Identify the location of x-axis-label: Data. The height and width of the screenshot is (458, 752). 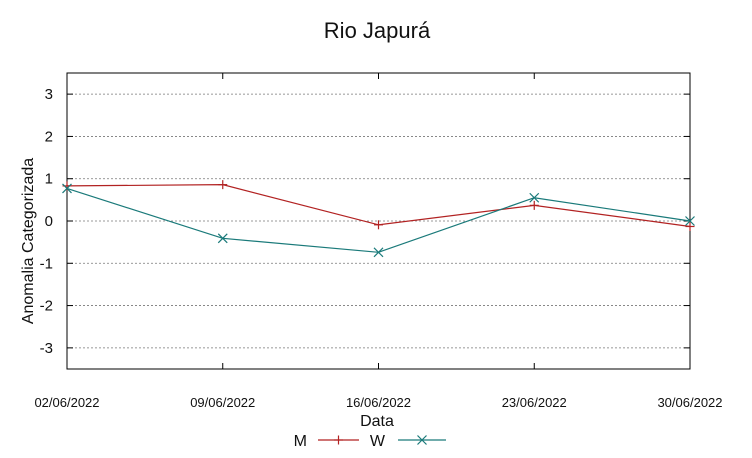
(377, 421).